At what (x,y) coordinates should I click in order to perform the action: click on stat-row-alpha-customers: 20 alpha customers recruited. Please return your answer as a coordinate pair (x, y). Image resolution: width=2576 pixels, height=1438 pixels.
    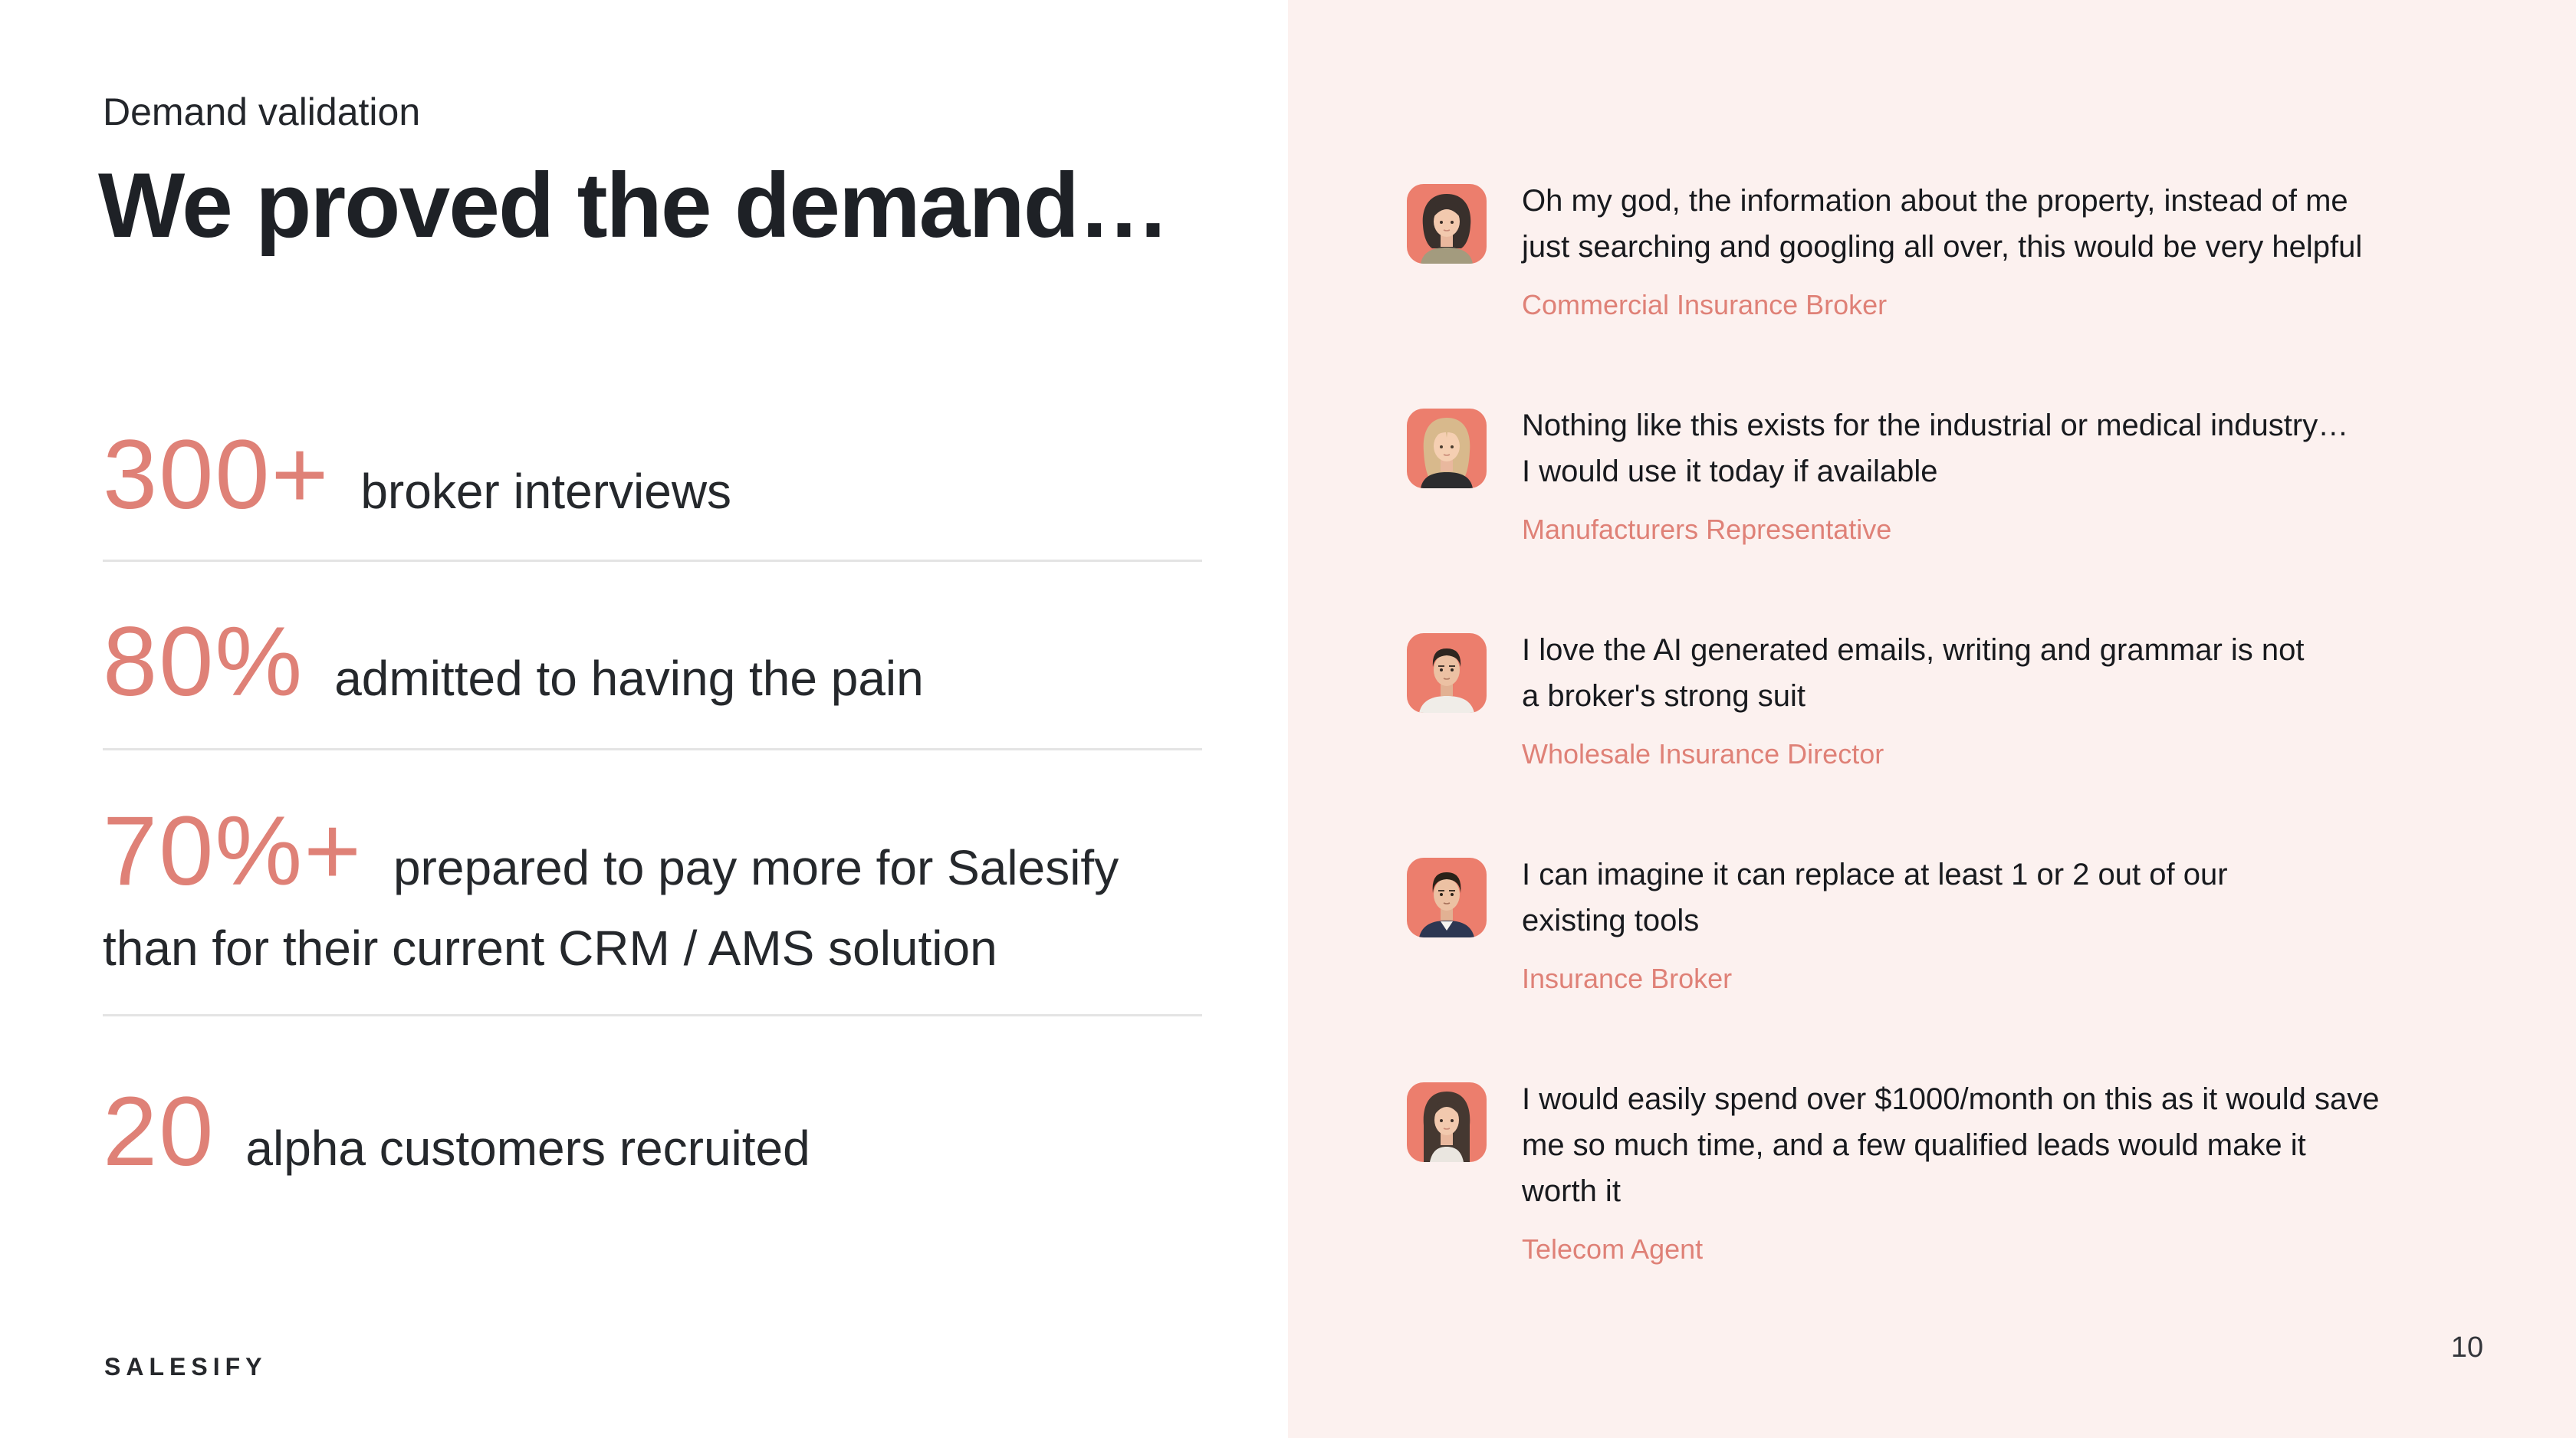
    Looking at the image, I should click on (456, 1132).